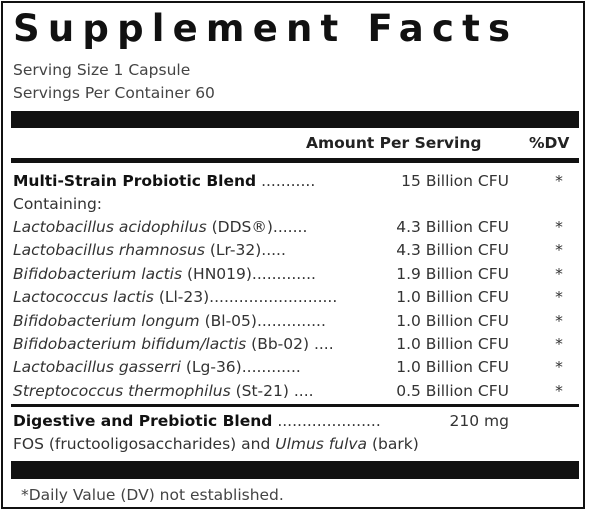 The width and height of the screenshot is (590, 513). What do you see at coordinates (97, 367) in the screenshot?
I see `strain-species: Lactobacillus gasserri` at bounding box center [97, 367].